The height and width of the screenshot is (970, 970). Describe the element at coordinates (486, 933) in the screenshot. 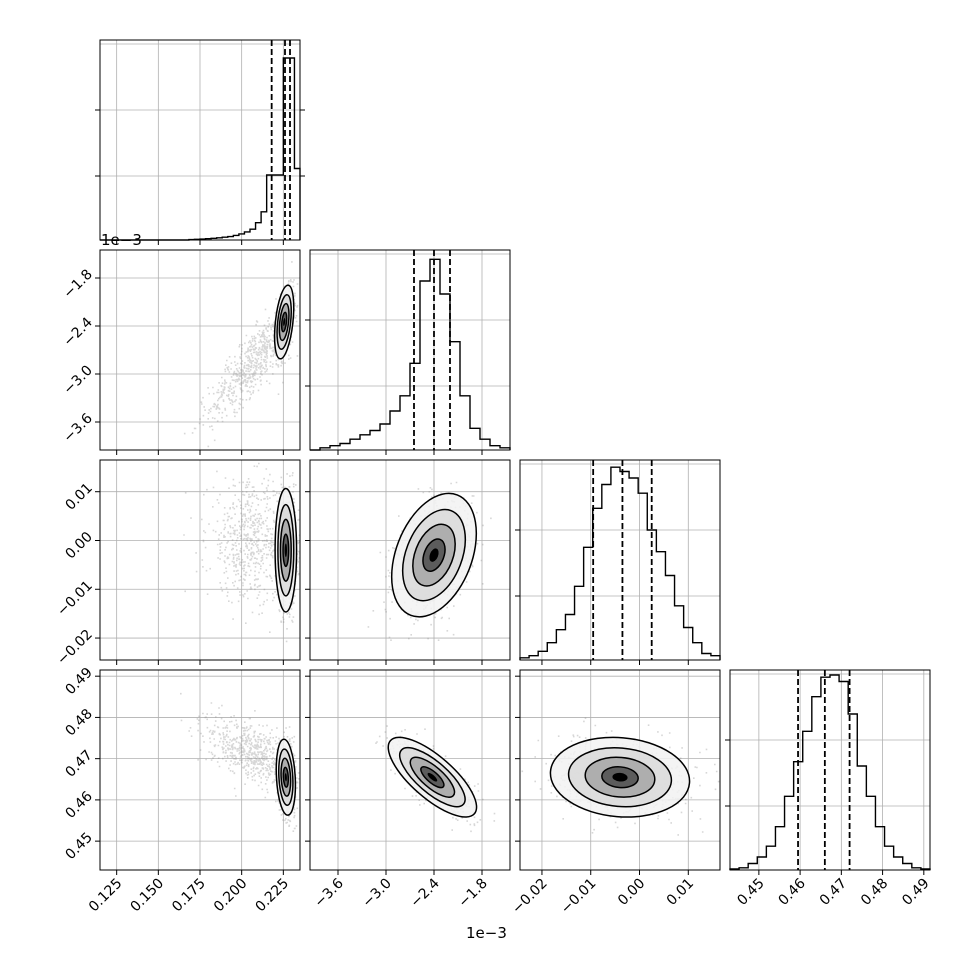

I see `offset-text-row1: 1e−3` at that location.